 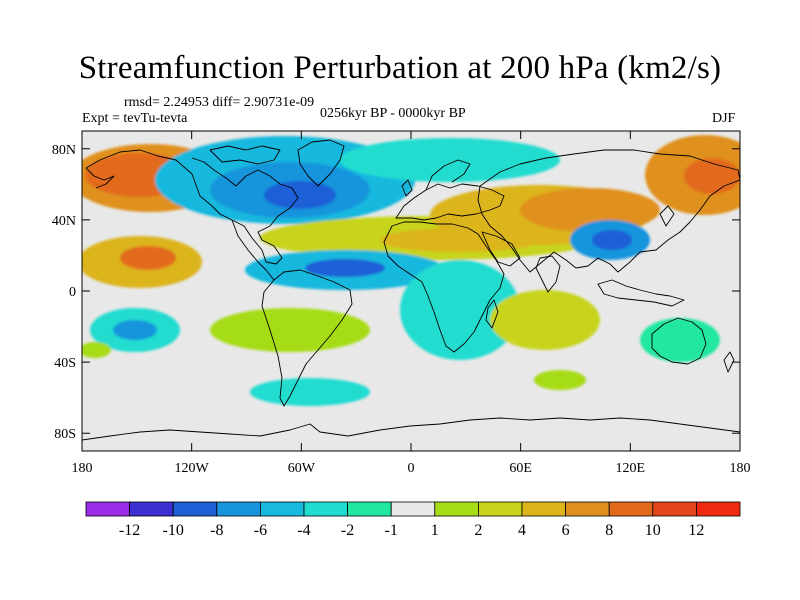 I want to click on lat-tick-label-4: 80S, so click(x=65, y=434).